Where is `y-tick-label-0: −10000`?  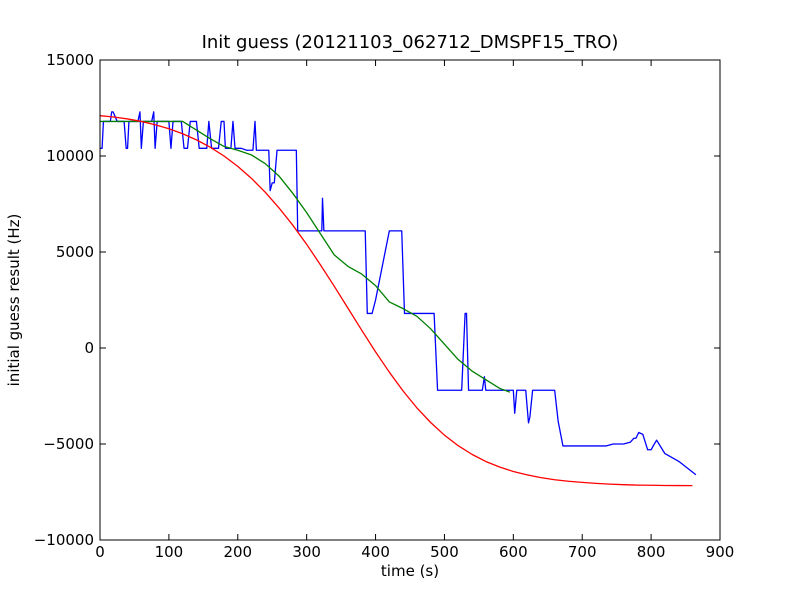 y-tick-label-0: −10000 is located at coordinates (64, 540).